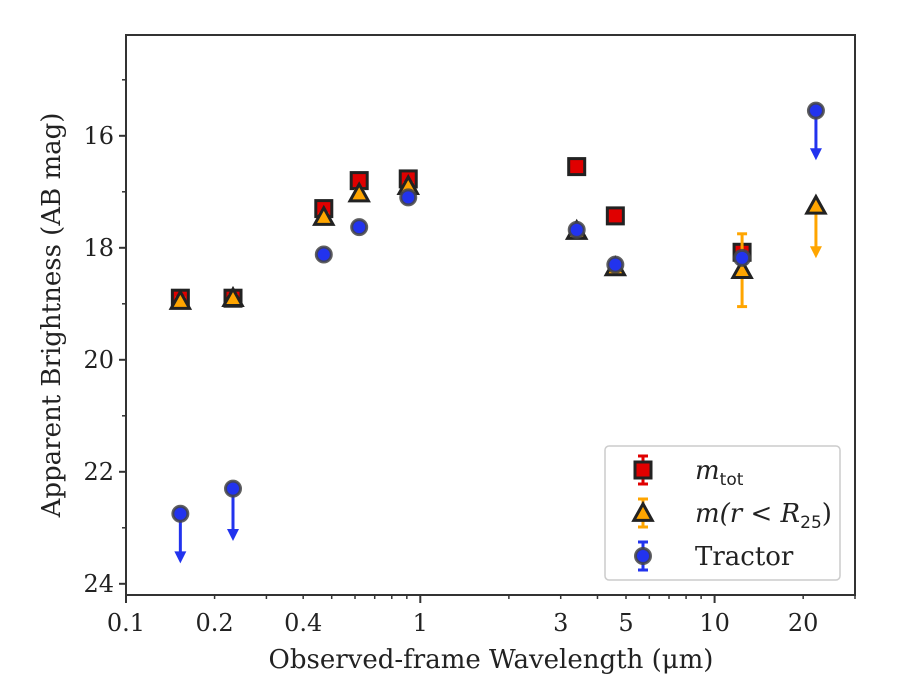 This screenshot has width=900, height=700. I want to click on legend-item-m-r25-marker, so click(643, 511).